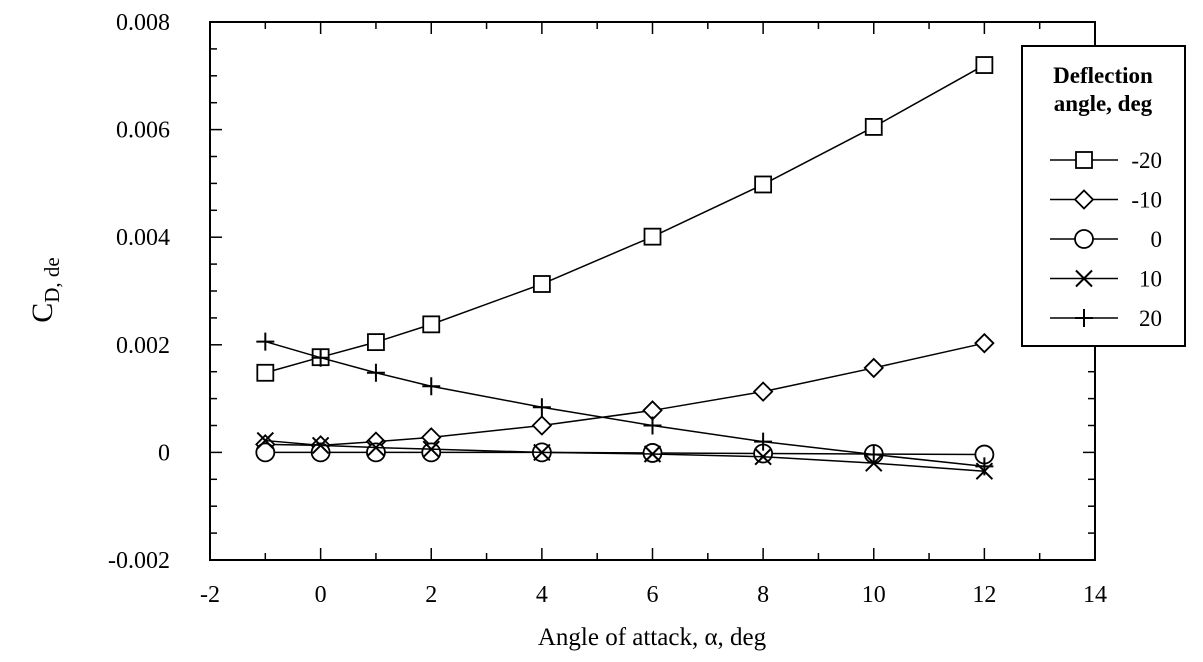  Describe the element at coordinates (210, 595) in the screenshot. I see `x-tick-label: -2` at that location.